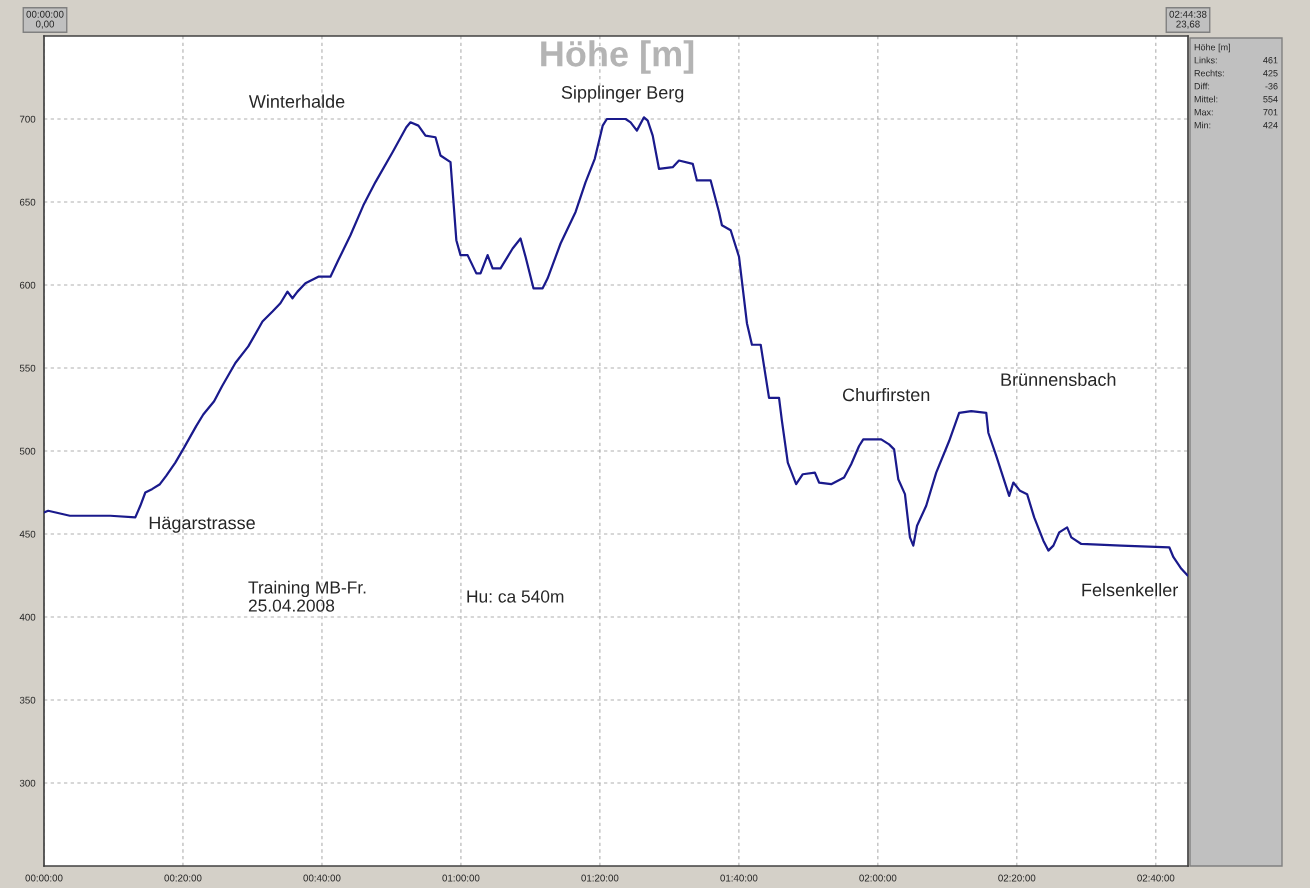  Describe the element at coordinates (600, 878) in the screenshot. I see `x-tick-label: 01:20:00` at that location.